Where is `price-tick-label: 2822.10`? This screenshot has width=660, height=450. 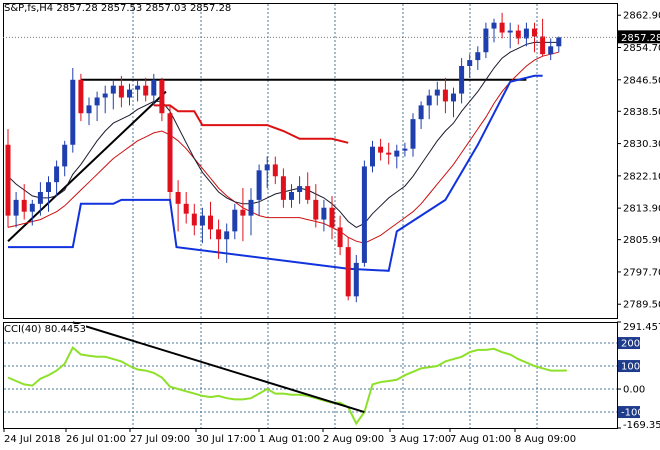 price-tick-label: 2822.10 is located at coordinates (641, 176).